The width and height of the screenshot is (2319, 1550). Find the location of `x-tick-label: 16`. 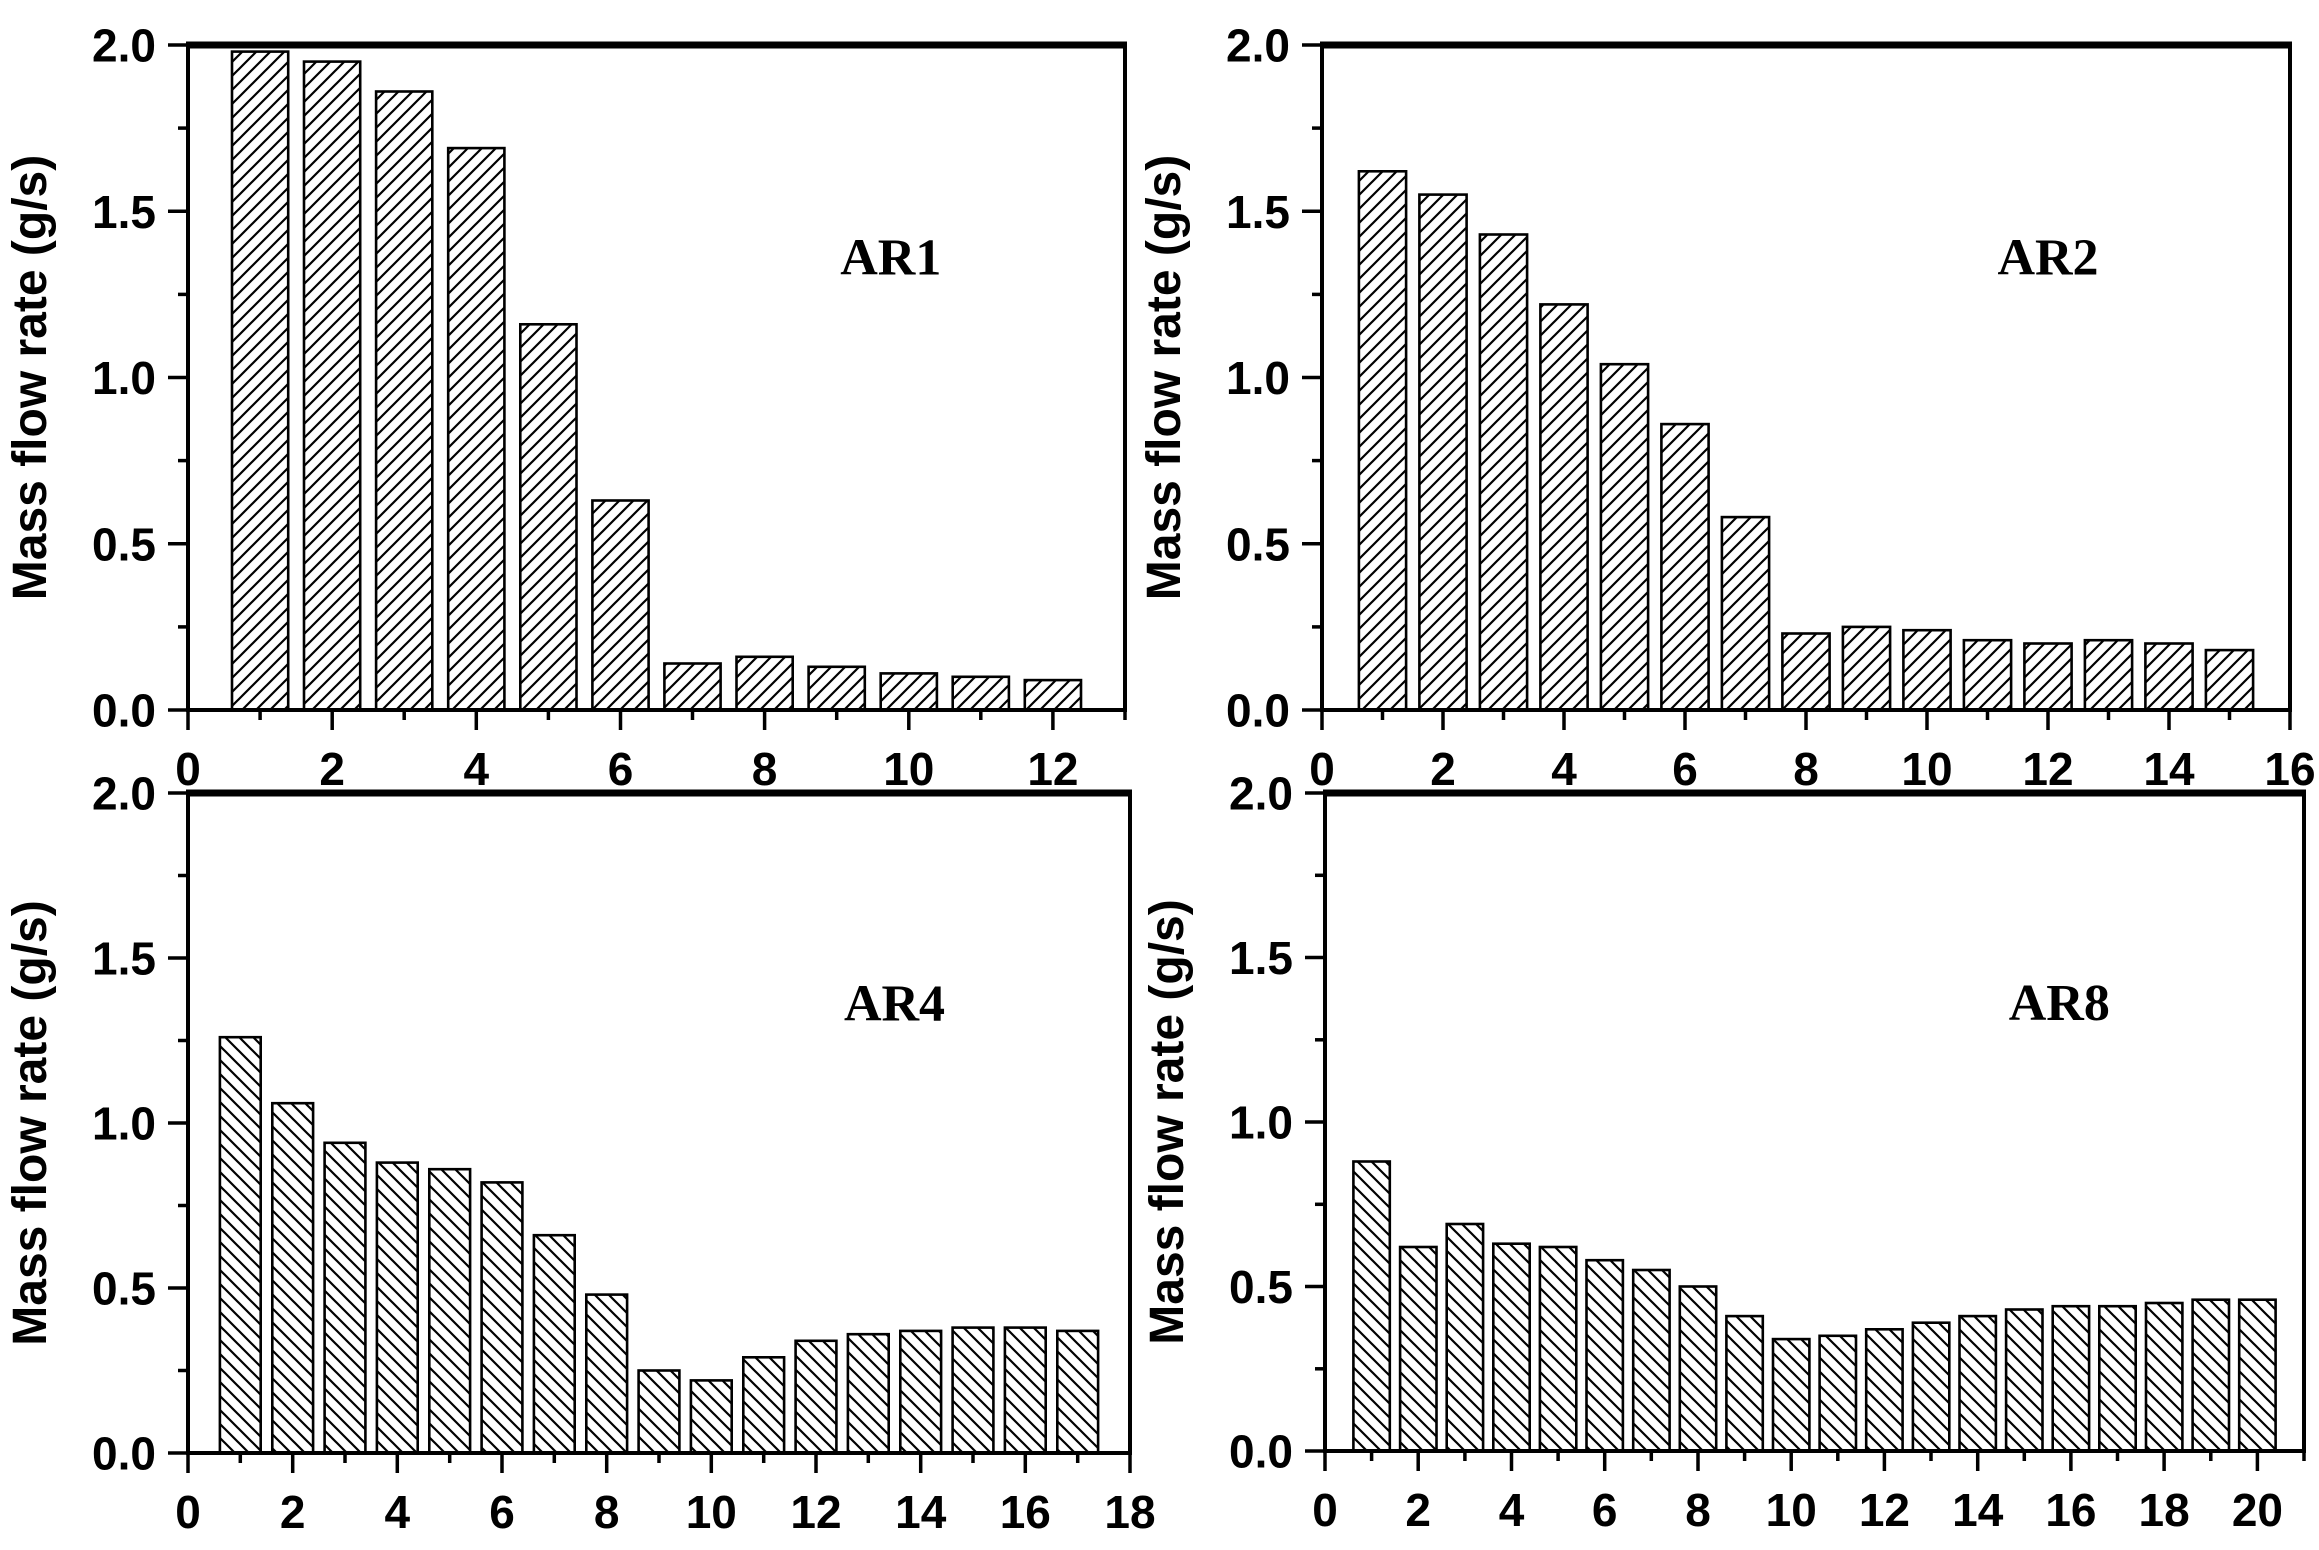

x-tick-label: 16 is located at coordinates (2070, 1510).